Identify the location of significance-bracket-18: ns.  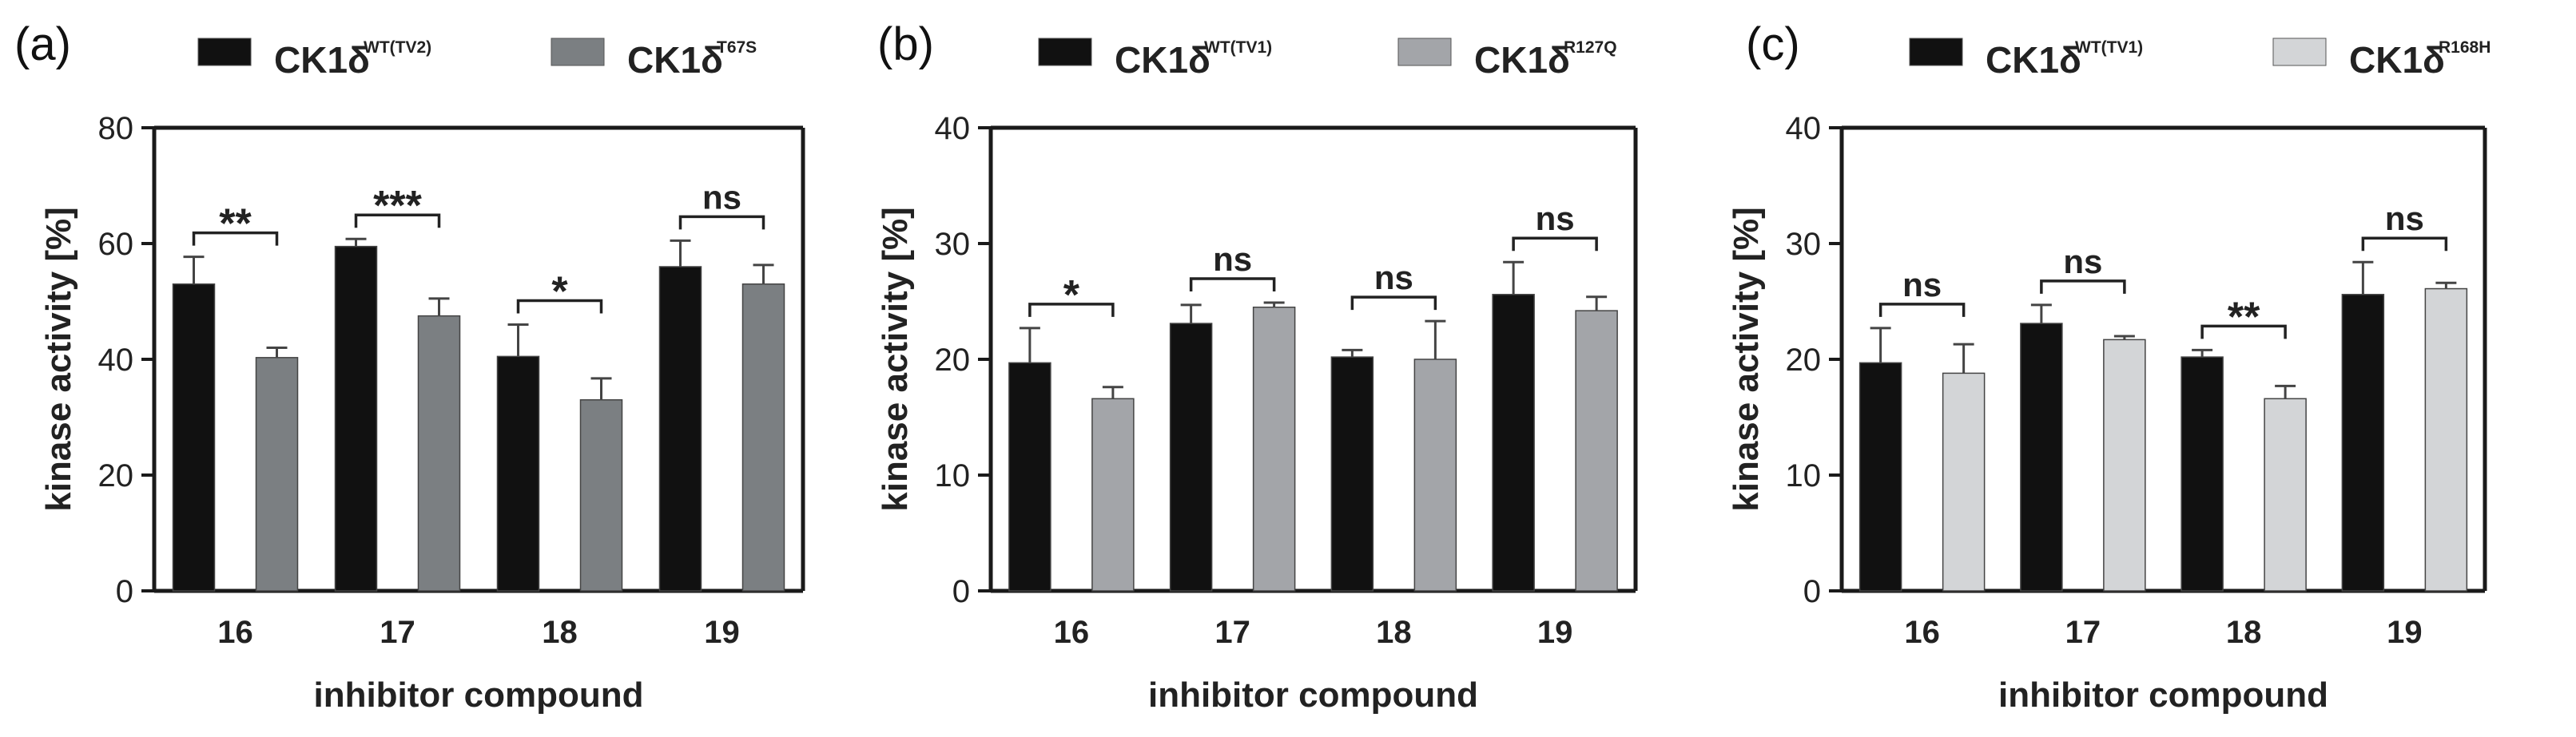
(1393, 285).